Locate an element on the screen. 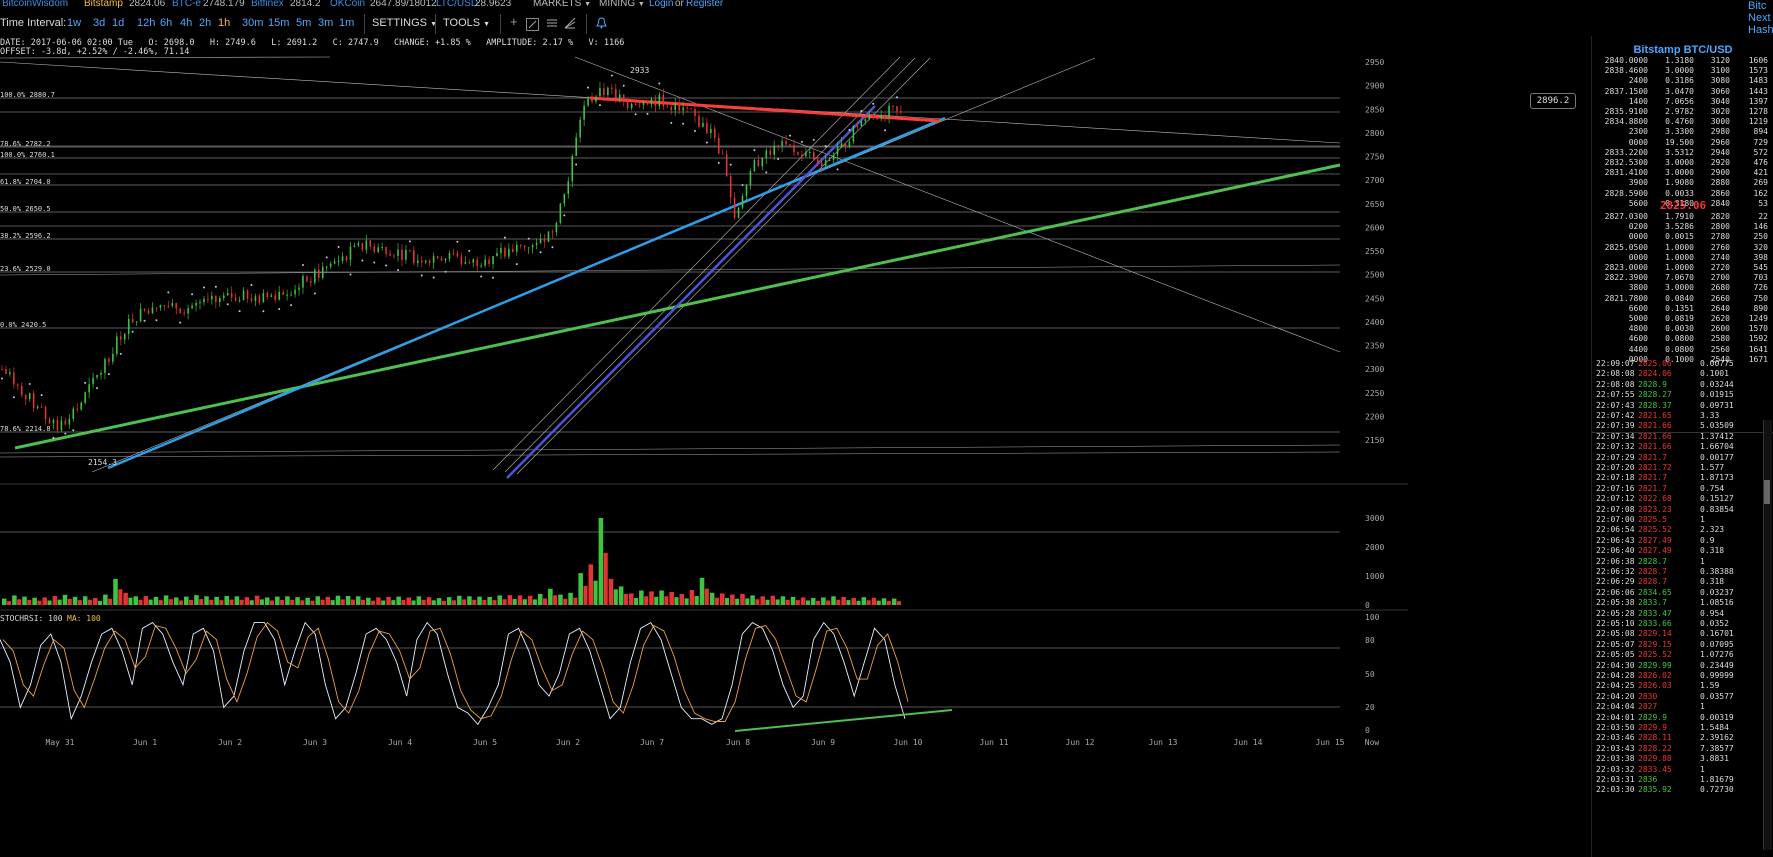 This screenshot has height=857, width=1773. orderbook-level: 2820 is located at coordinates (1720, 216).